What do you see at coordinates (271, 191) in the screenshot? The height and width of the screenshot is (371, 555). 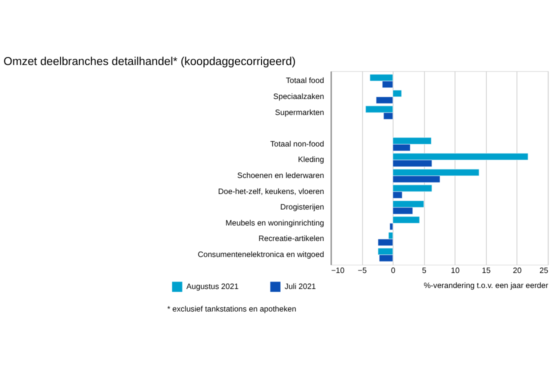 I see `y-tick-label: Doe-het-zelf, keukens, vloeren` at bounding box center [271, 191].